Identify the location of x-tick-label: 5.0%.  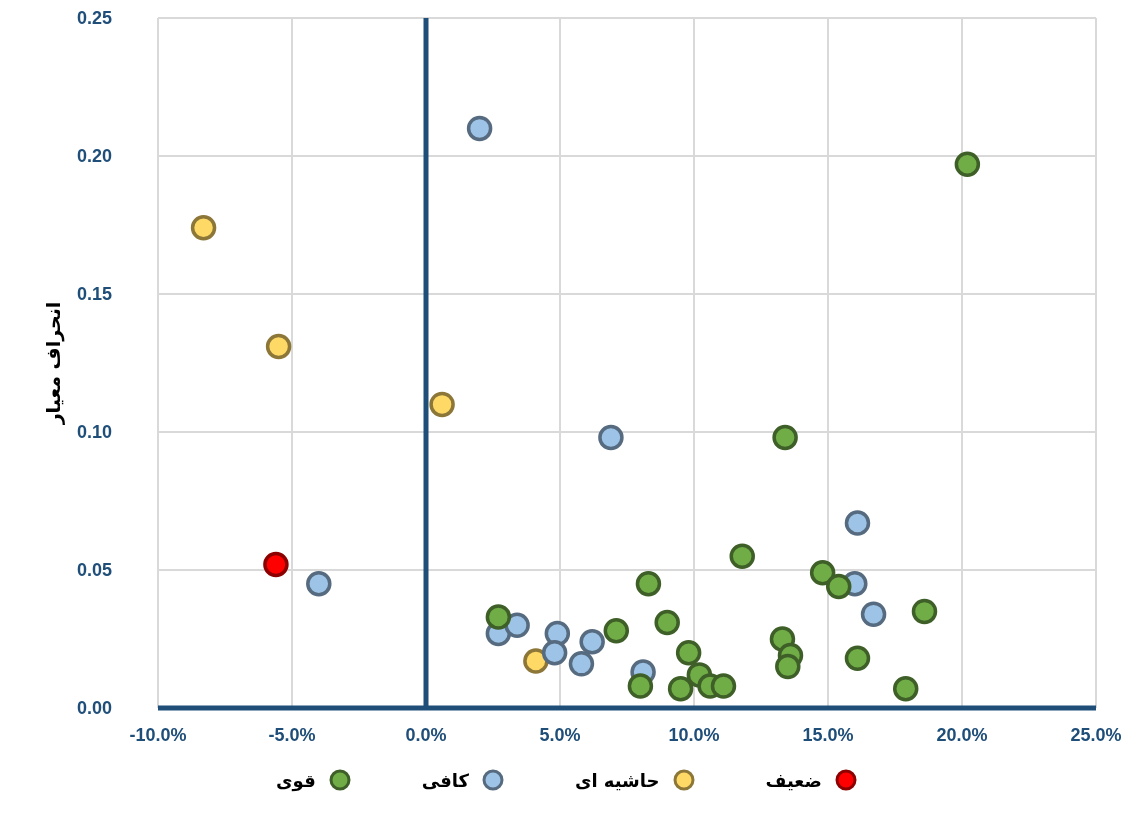
(560, 734).